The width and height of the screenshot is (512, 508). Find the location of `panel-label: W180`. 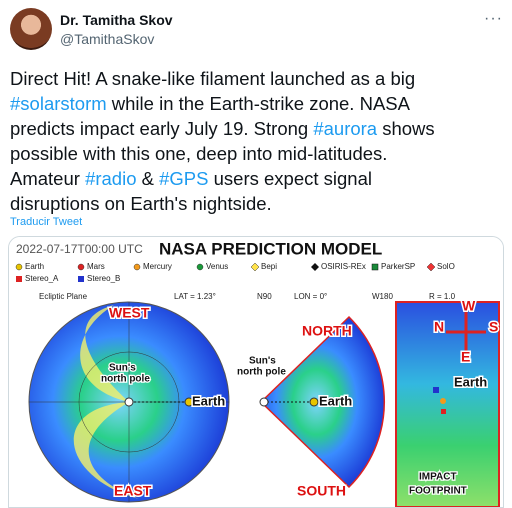

panel-label: W180 is located at coordinates (382, 296).